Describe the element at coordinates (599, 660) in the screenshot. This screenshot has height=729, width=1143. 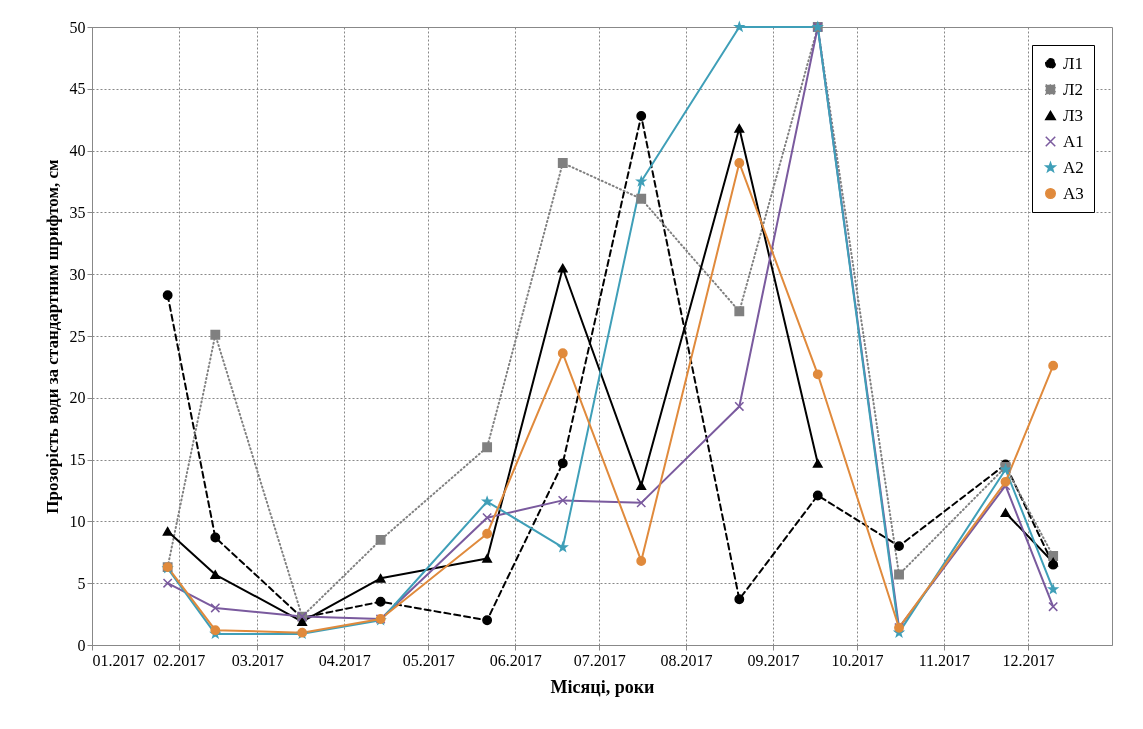
I see `x-tick-label: 07.2017` at that location.